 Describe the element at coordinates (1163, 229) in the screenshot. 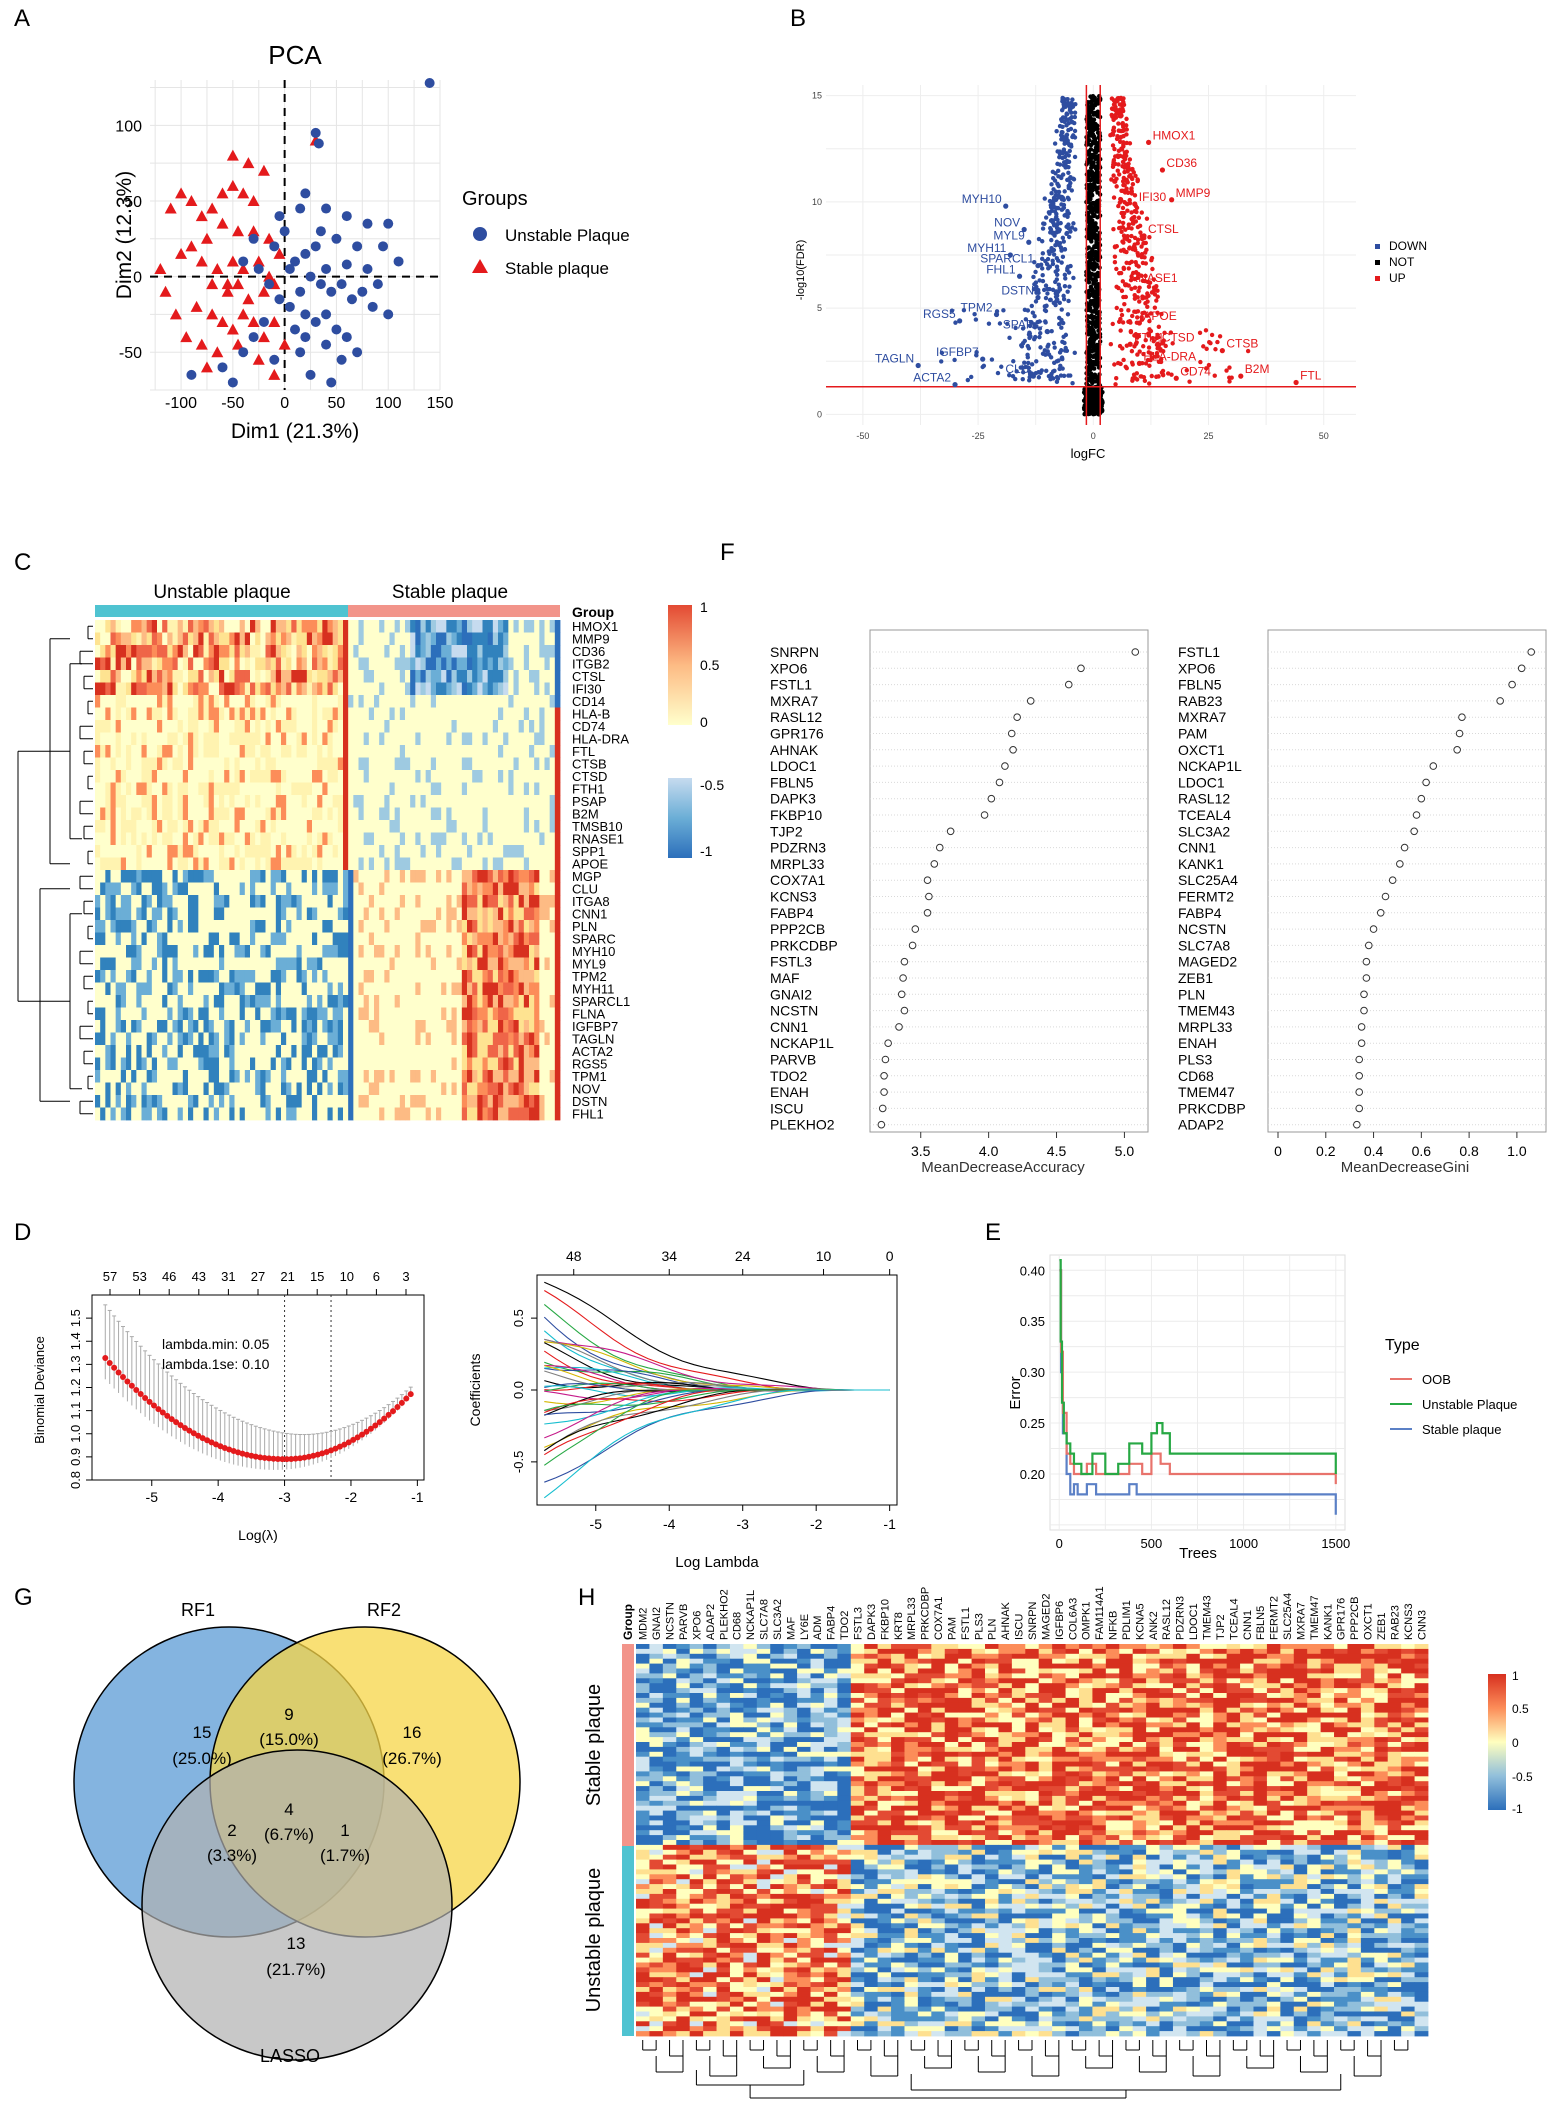

I see `gene-label: CTSL` at that location.